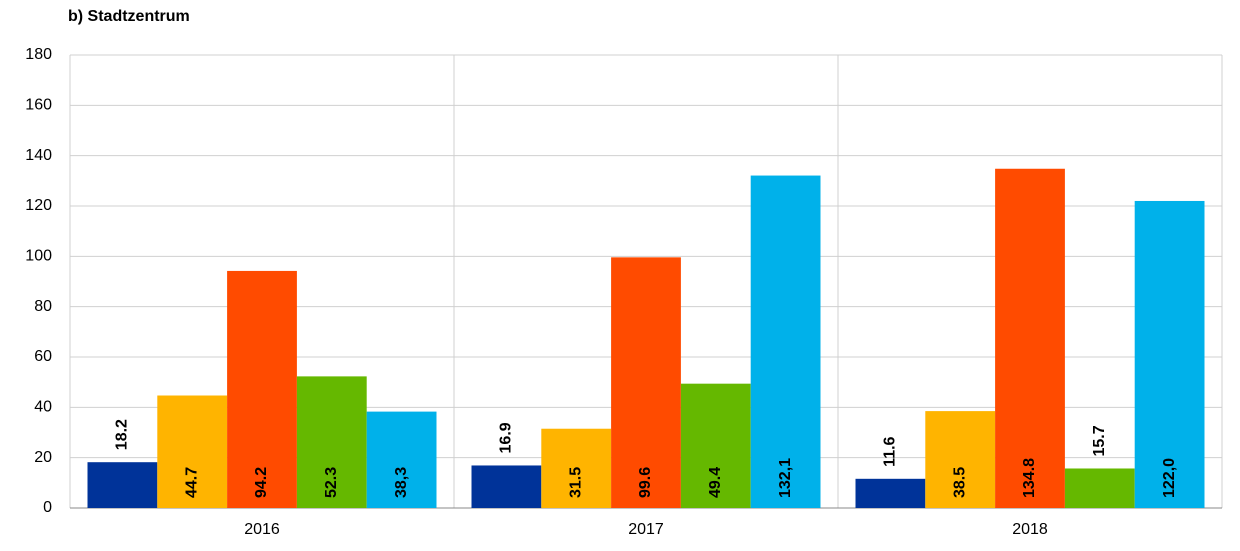 Image resolution: width=1240 pixels, height=551 pixels. Describe the element at coordinates (43, 407) in the screenshot. I see `y-tick-label: 40` at that location.